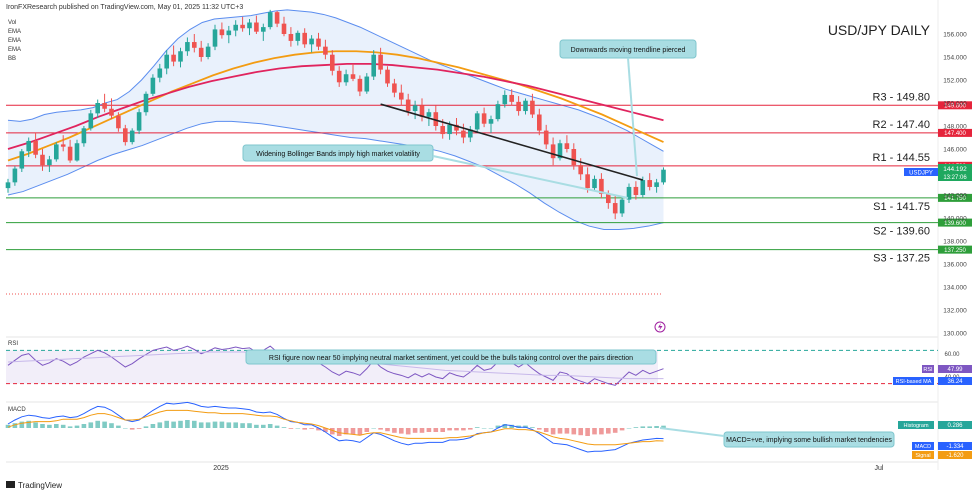 This screenshot has width=975, height=494. What do you see at coordinates (879, 30) in the screenshot?
I see `chart-title: USD/JPY DAILY` at bounding box center [879, 30].